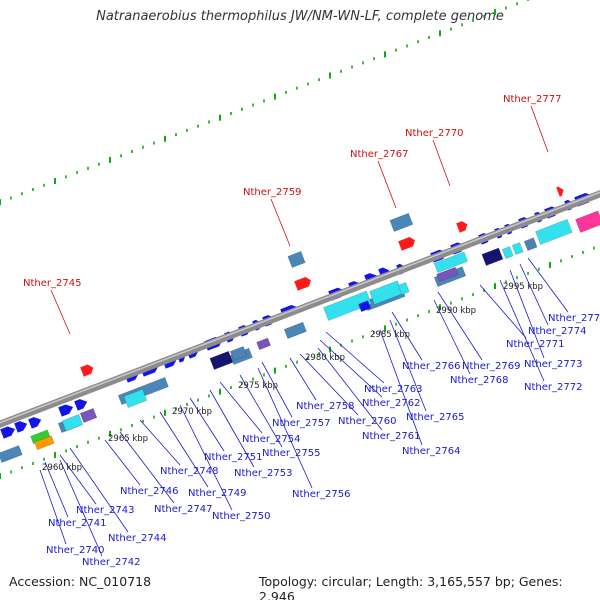 The image size is (600, 600). What do you see at coordinates (557, 331) in the screenshot?
I see `gene-label-Nther_2774: Nther_2774` at bounding box center [557, 331].